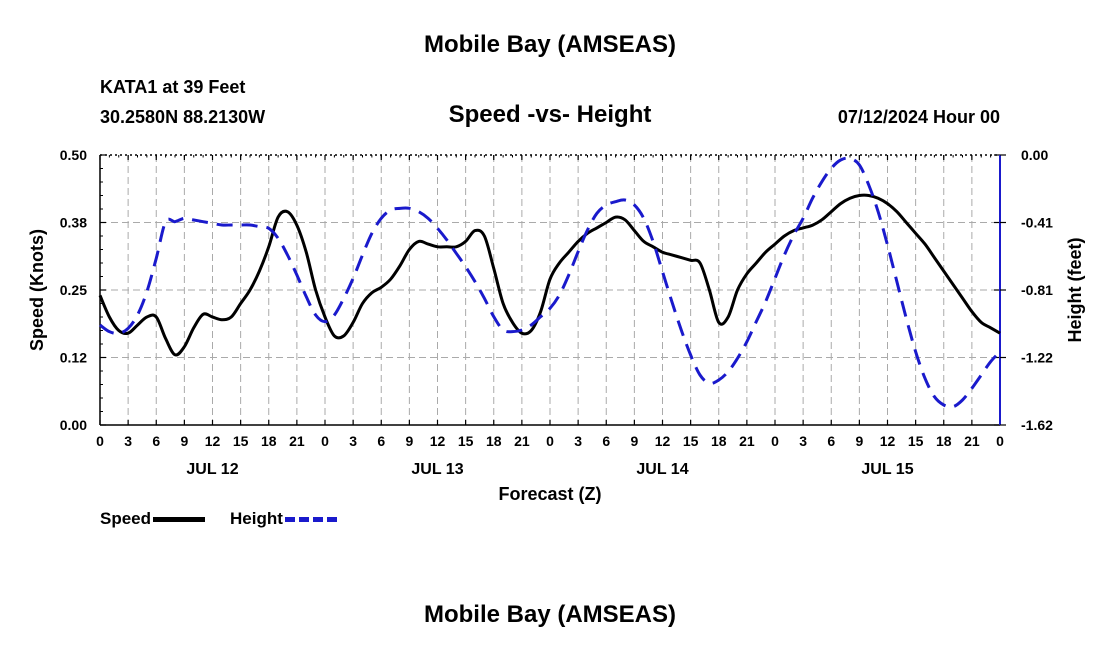  Describe the element at coordinates (173, 87) in the screenshot. I see `station-label: KATA1 at 39 Feet` at that location.